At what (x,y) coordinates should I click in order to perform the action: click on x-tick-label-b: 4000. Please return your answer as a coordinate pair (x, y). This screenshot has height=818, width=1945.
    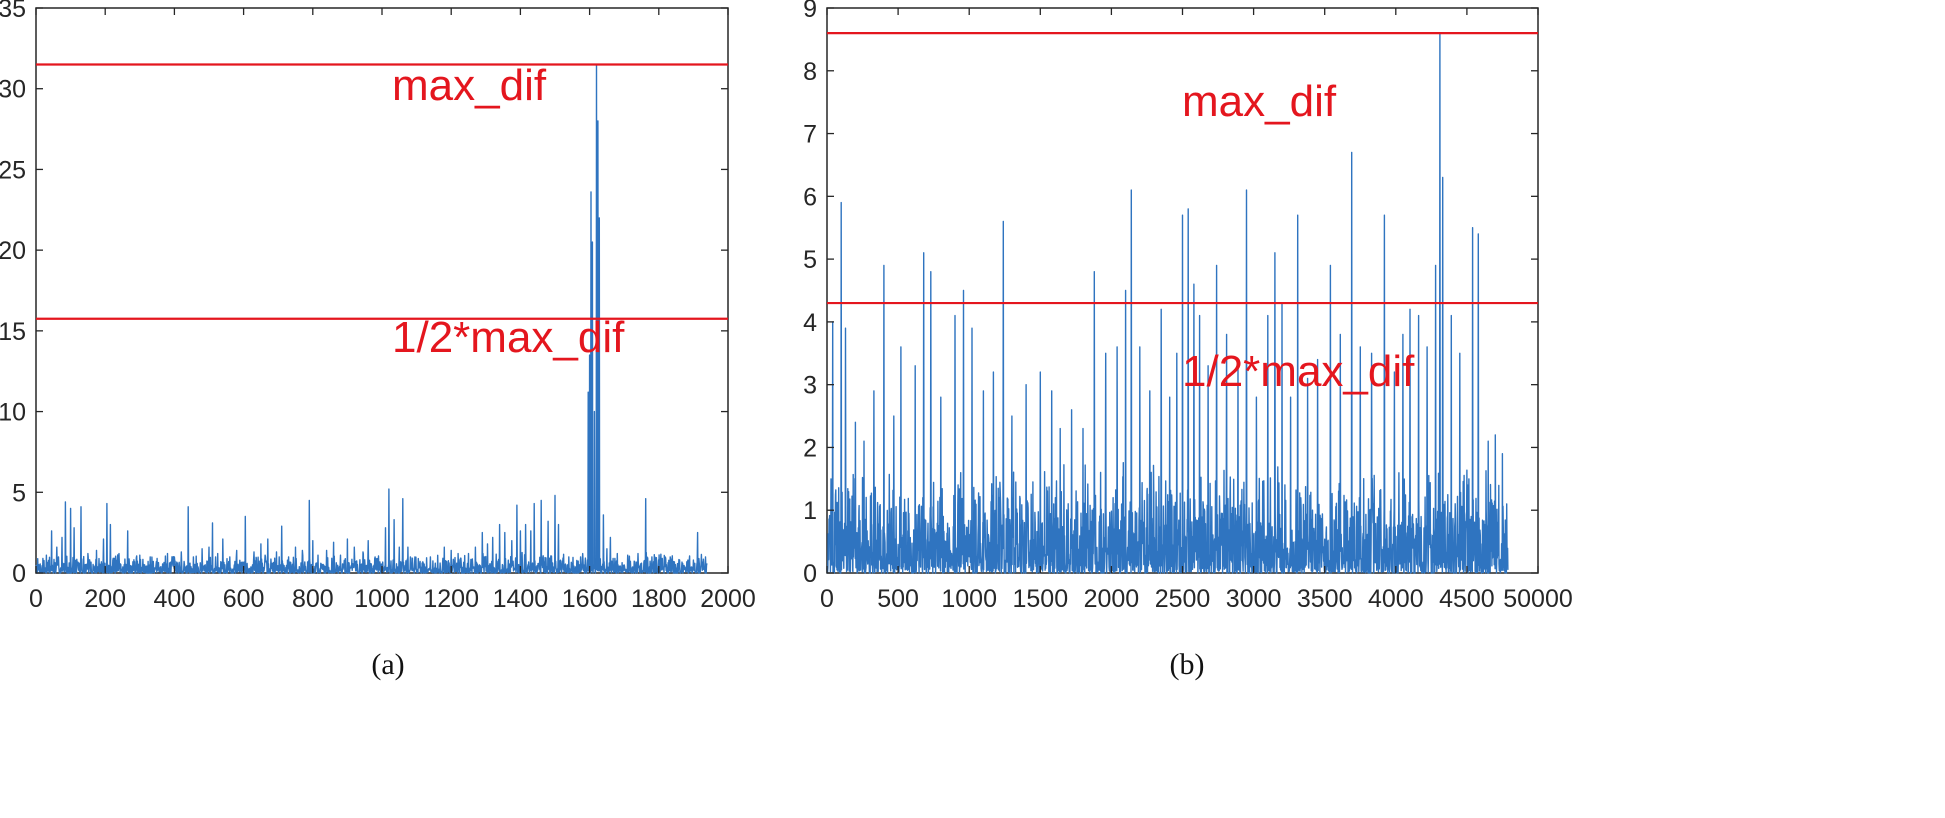
    Looking at the image, I should click on (1396, 599).